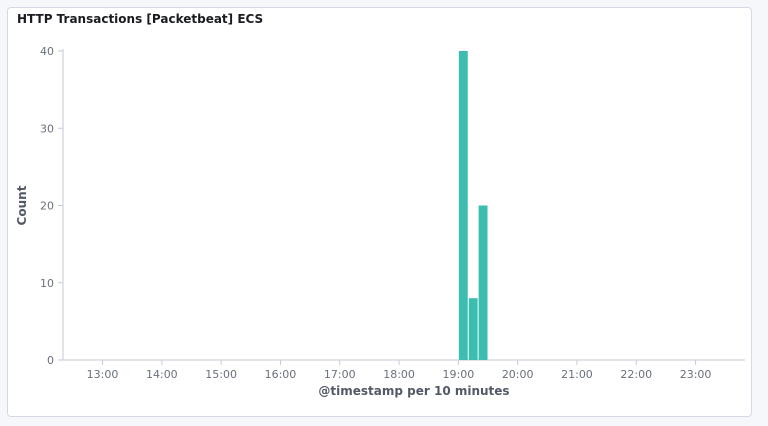 The height and width of the screenshot is (426, 768). I want to click on panel-title: HTTP Transactions [Packetbeat] ECS, so click(140, 19).